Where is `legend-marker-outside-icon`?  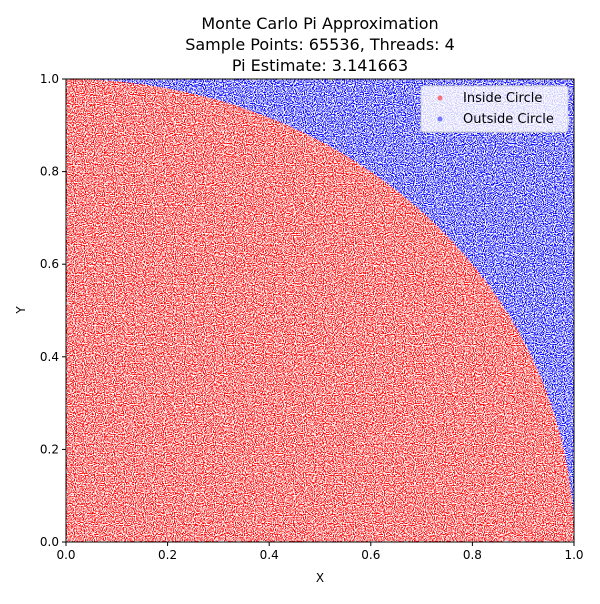 legend-marker-outside-icon is located at coordinates (440, 119).